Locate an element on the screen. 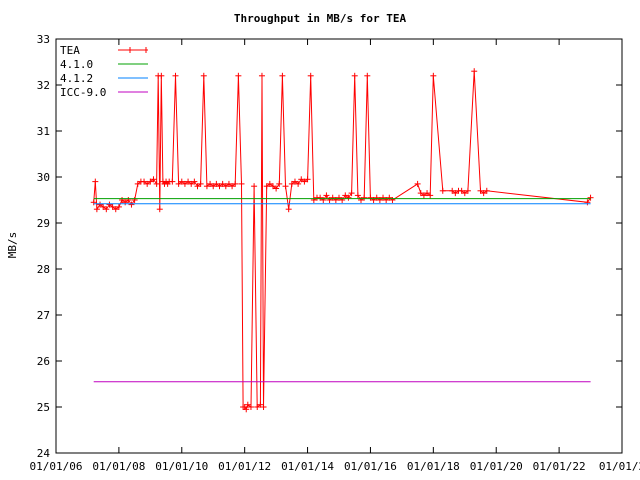 This screenshot has height=480, width=640. legend-label-icc-9-0: ICC-9.0 is located at coordinates (83, 92).